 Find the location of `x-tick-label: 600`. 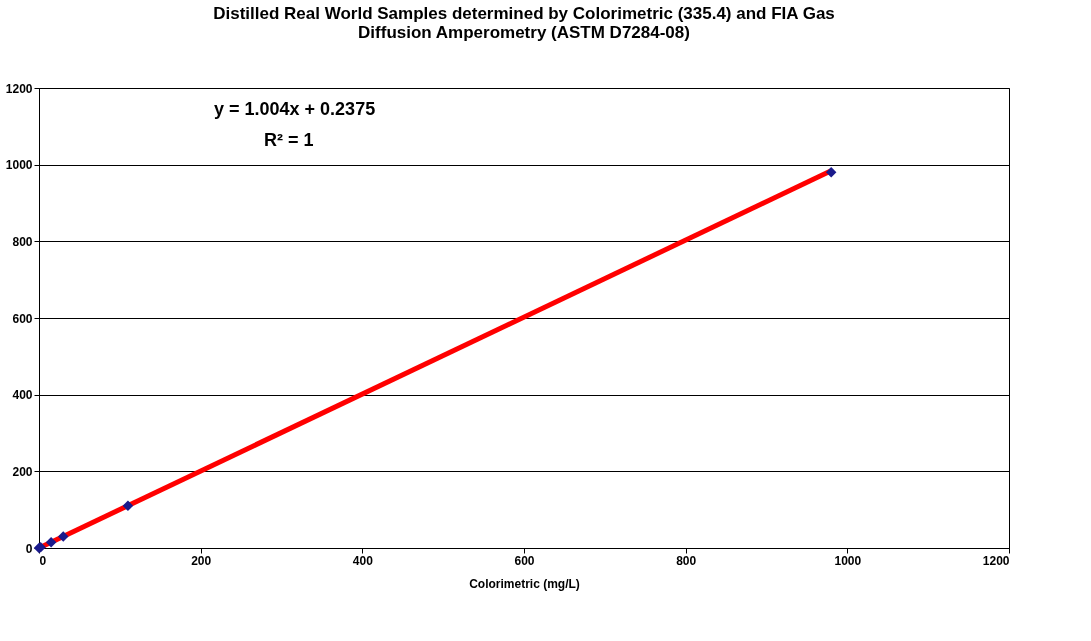

x-tick-label: 600 is located at coordinates (524, 560).